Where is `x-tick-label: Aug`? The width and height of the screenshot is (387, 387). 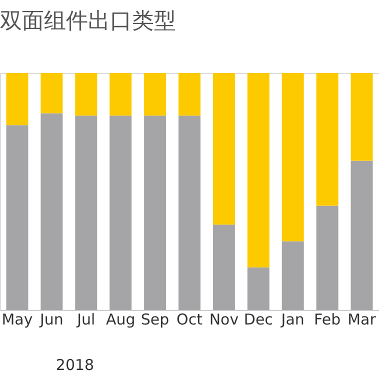
x-tick-label: Aug is located at coordinates (121, 319).